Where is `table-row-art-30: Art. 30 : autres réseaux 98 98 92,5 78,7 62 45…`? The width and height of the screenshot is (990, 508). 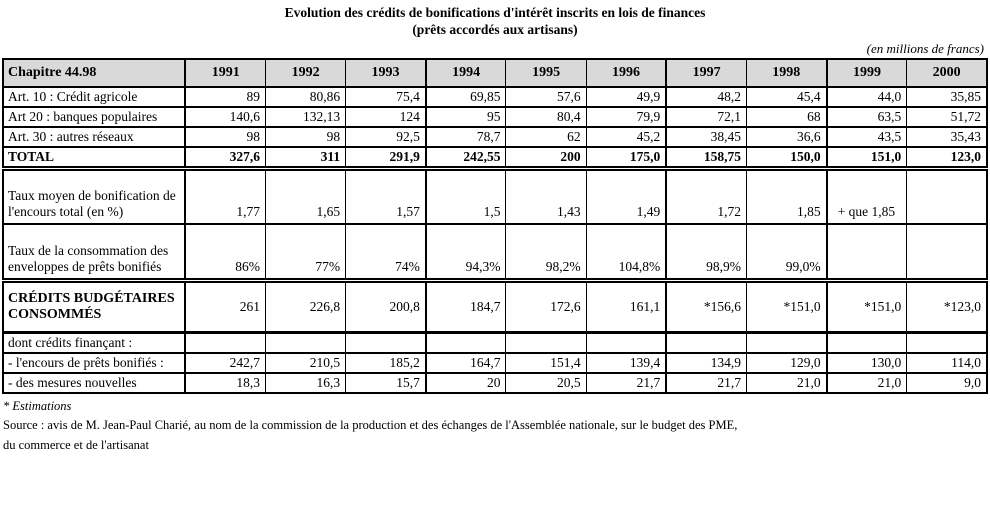
table-row-art-30: Art. 30 : autres réseaux 98 98 92,5 78,7 62 45… is located at coordinates (495, 136).